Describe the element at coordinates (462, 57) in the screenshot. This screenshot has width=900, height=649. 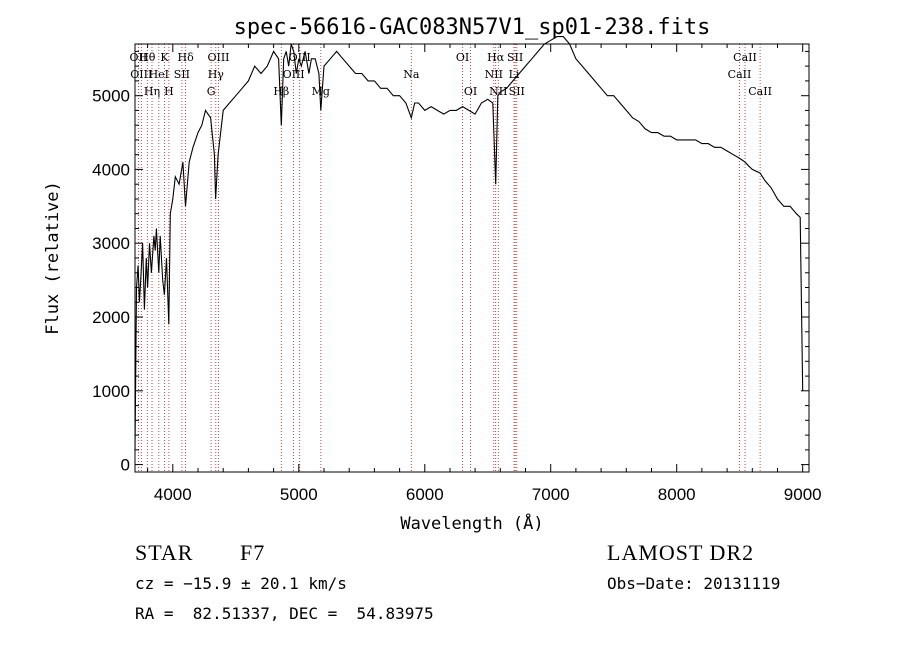
I see `line-label-5: OI` at that location.